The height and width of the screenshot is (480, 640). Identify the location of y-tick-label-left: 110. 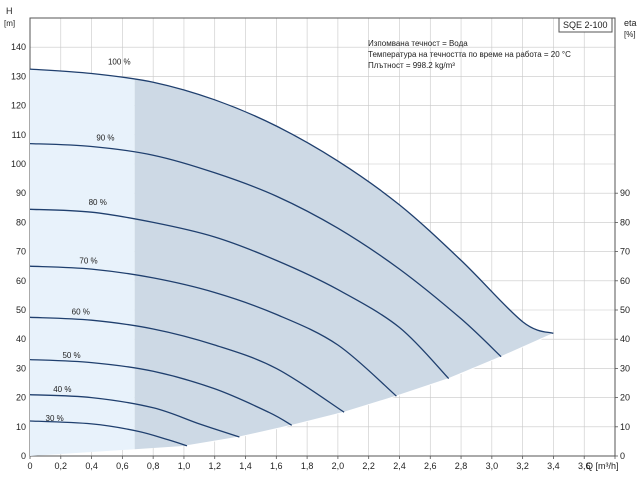
(19, 135).